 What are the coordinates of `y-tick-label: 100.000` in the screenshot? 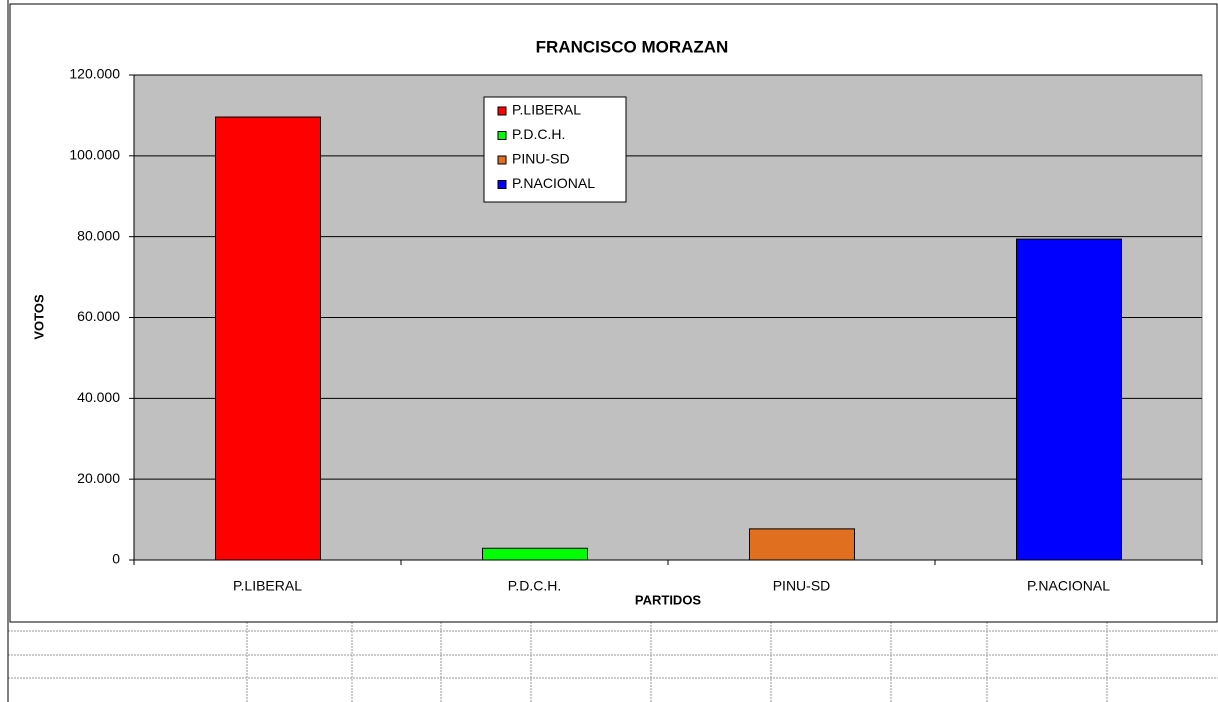 It's located at (94, 155).